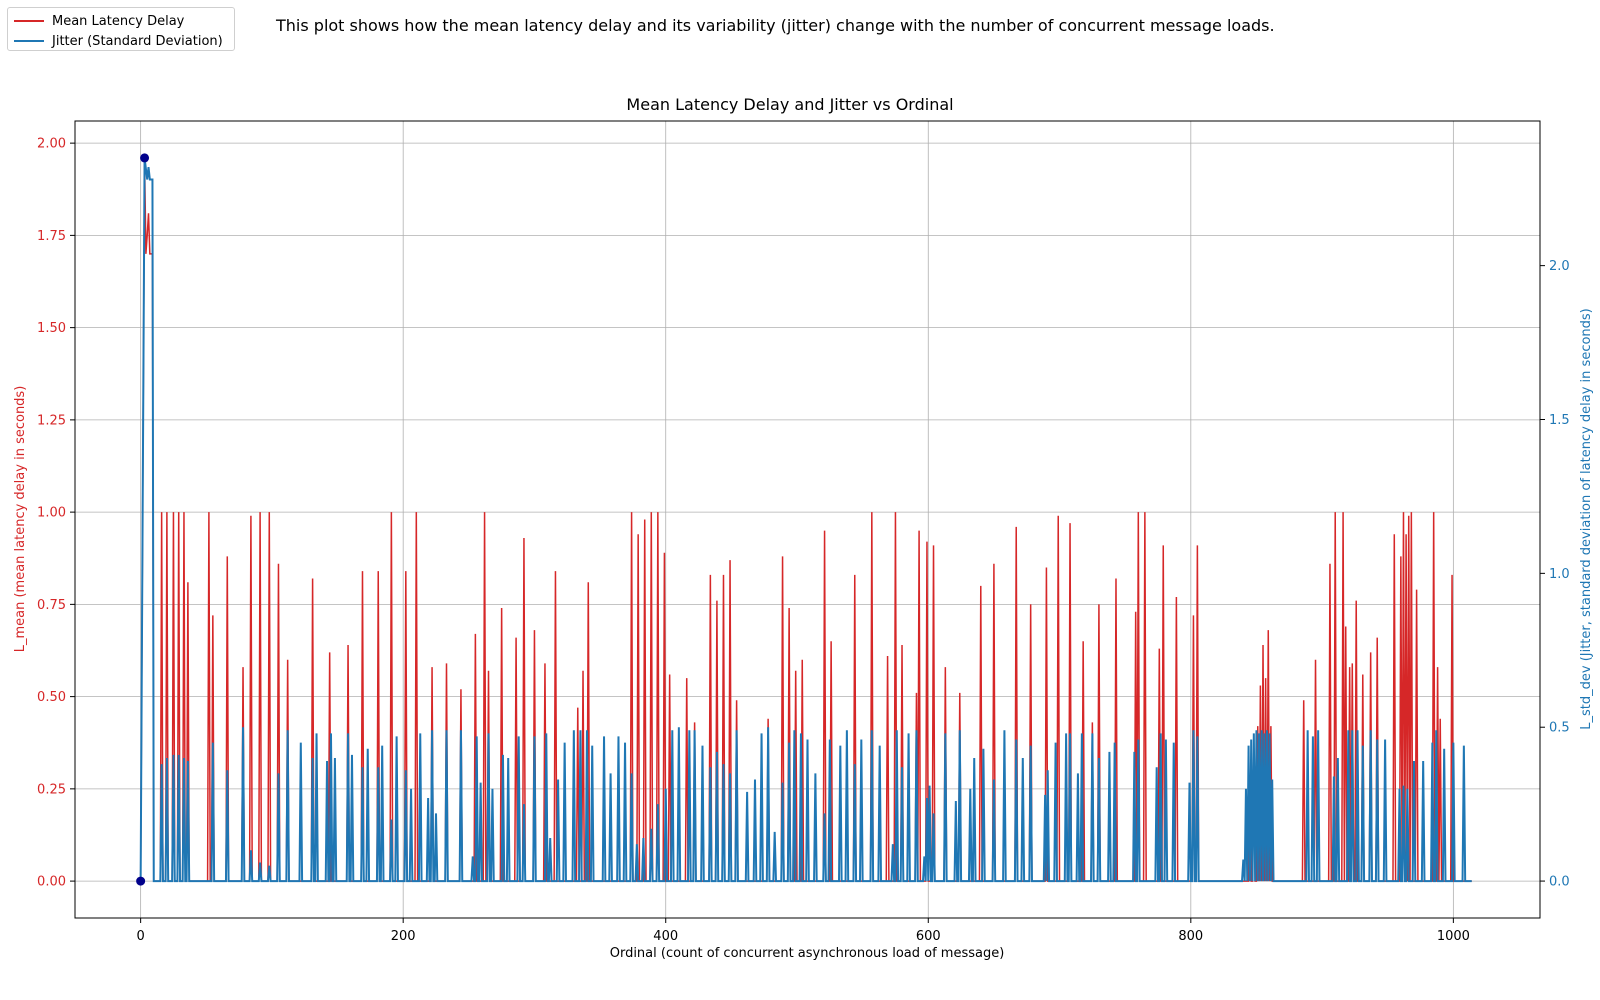  Describe the element at coordinates (1559, 574) in the screenshot. I see `y-right-tick-label: 1.0` at that location.